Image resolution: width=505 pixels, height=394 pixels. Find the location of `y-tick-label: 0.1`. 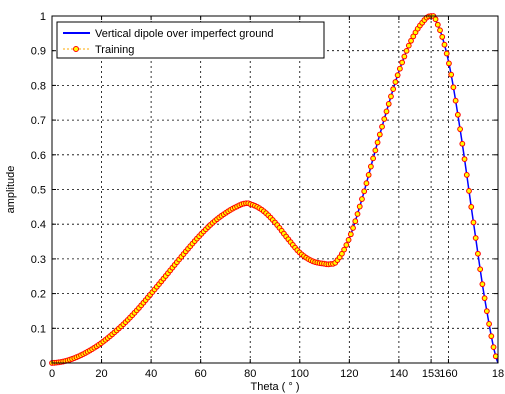

y-tick-label: 0.1 is located at coordinates (38, 329).